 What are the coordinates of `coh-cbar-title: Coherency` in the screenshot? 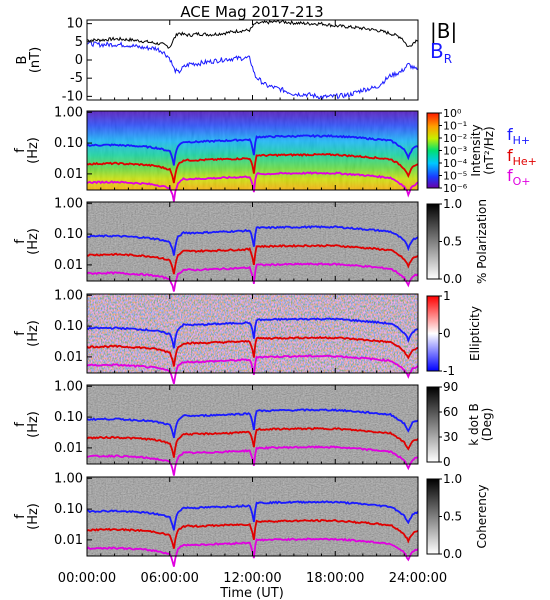 It's located at (482, 516).